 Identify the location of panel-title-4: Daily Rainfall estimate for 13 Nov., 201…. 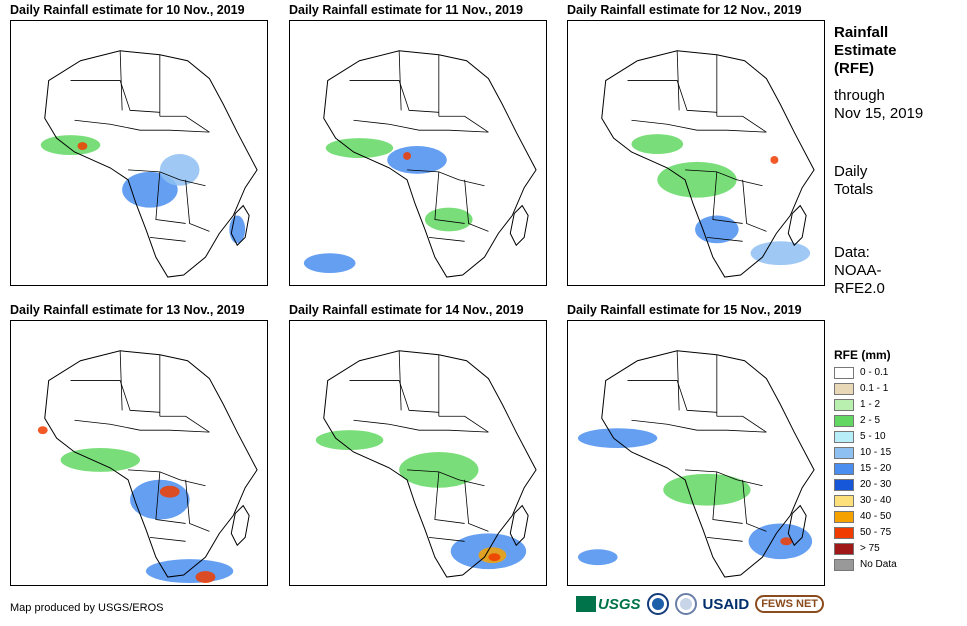
(127, 310).